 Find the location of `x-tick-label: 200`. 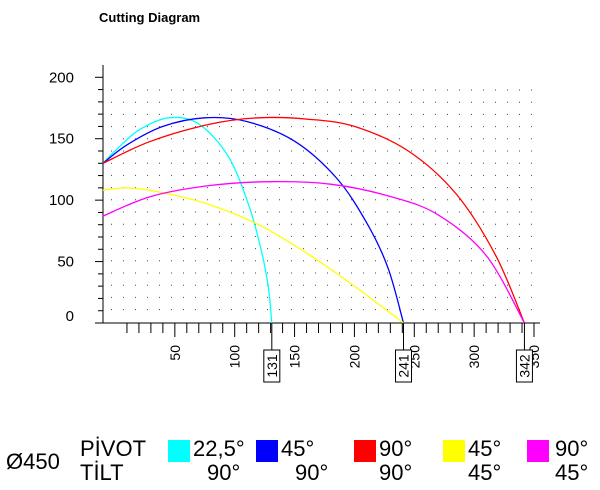

x-tick-label: 200 is located at coordinates (354, 357).